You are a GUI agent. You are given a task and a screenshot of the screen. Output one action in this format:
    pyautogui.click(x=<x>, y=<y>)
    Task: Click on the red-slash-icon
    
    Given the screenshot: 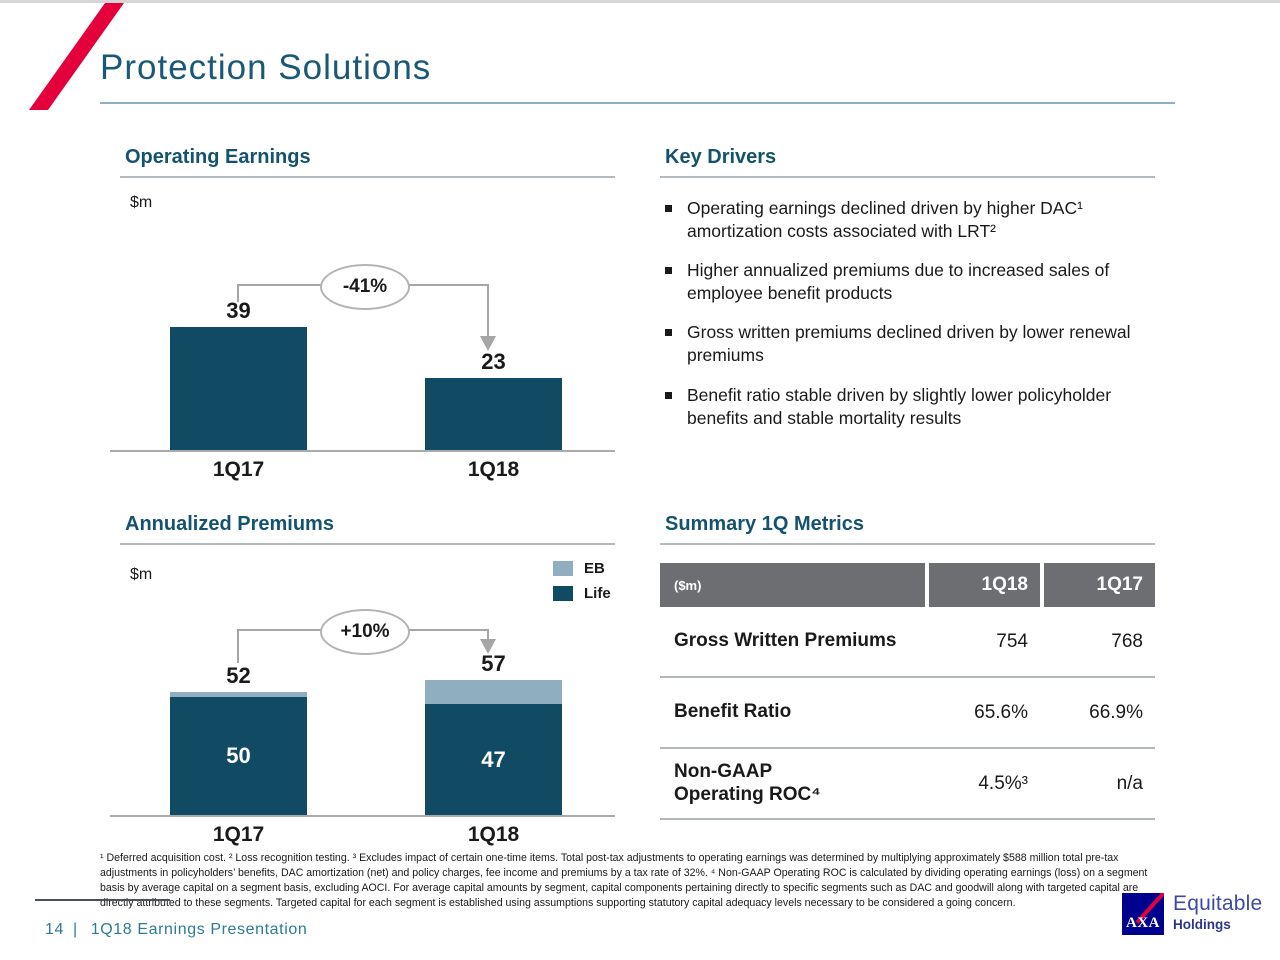 What is the action you would take?
    pyautogui.click(x=76, y=56)
    